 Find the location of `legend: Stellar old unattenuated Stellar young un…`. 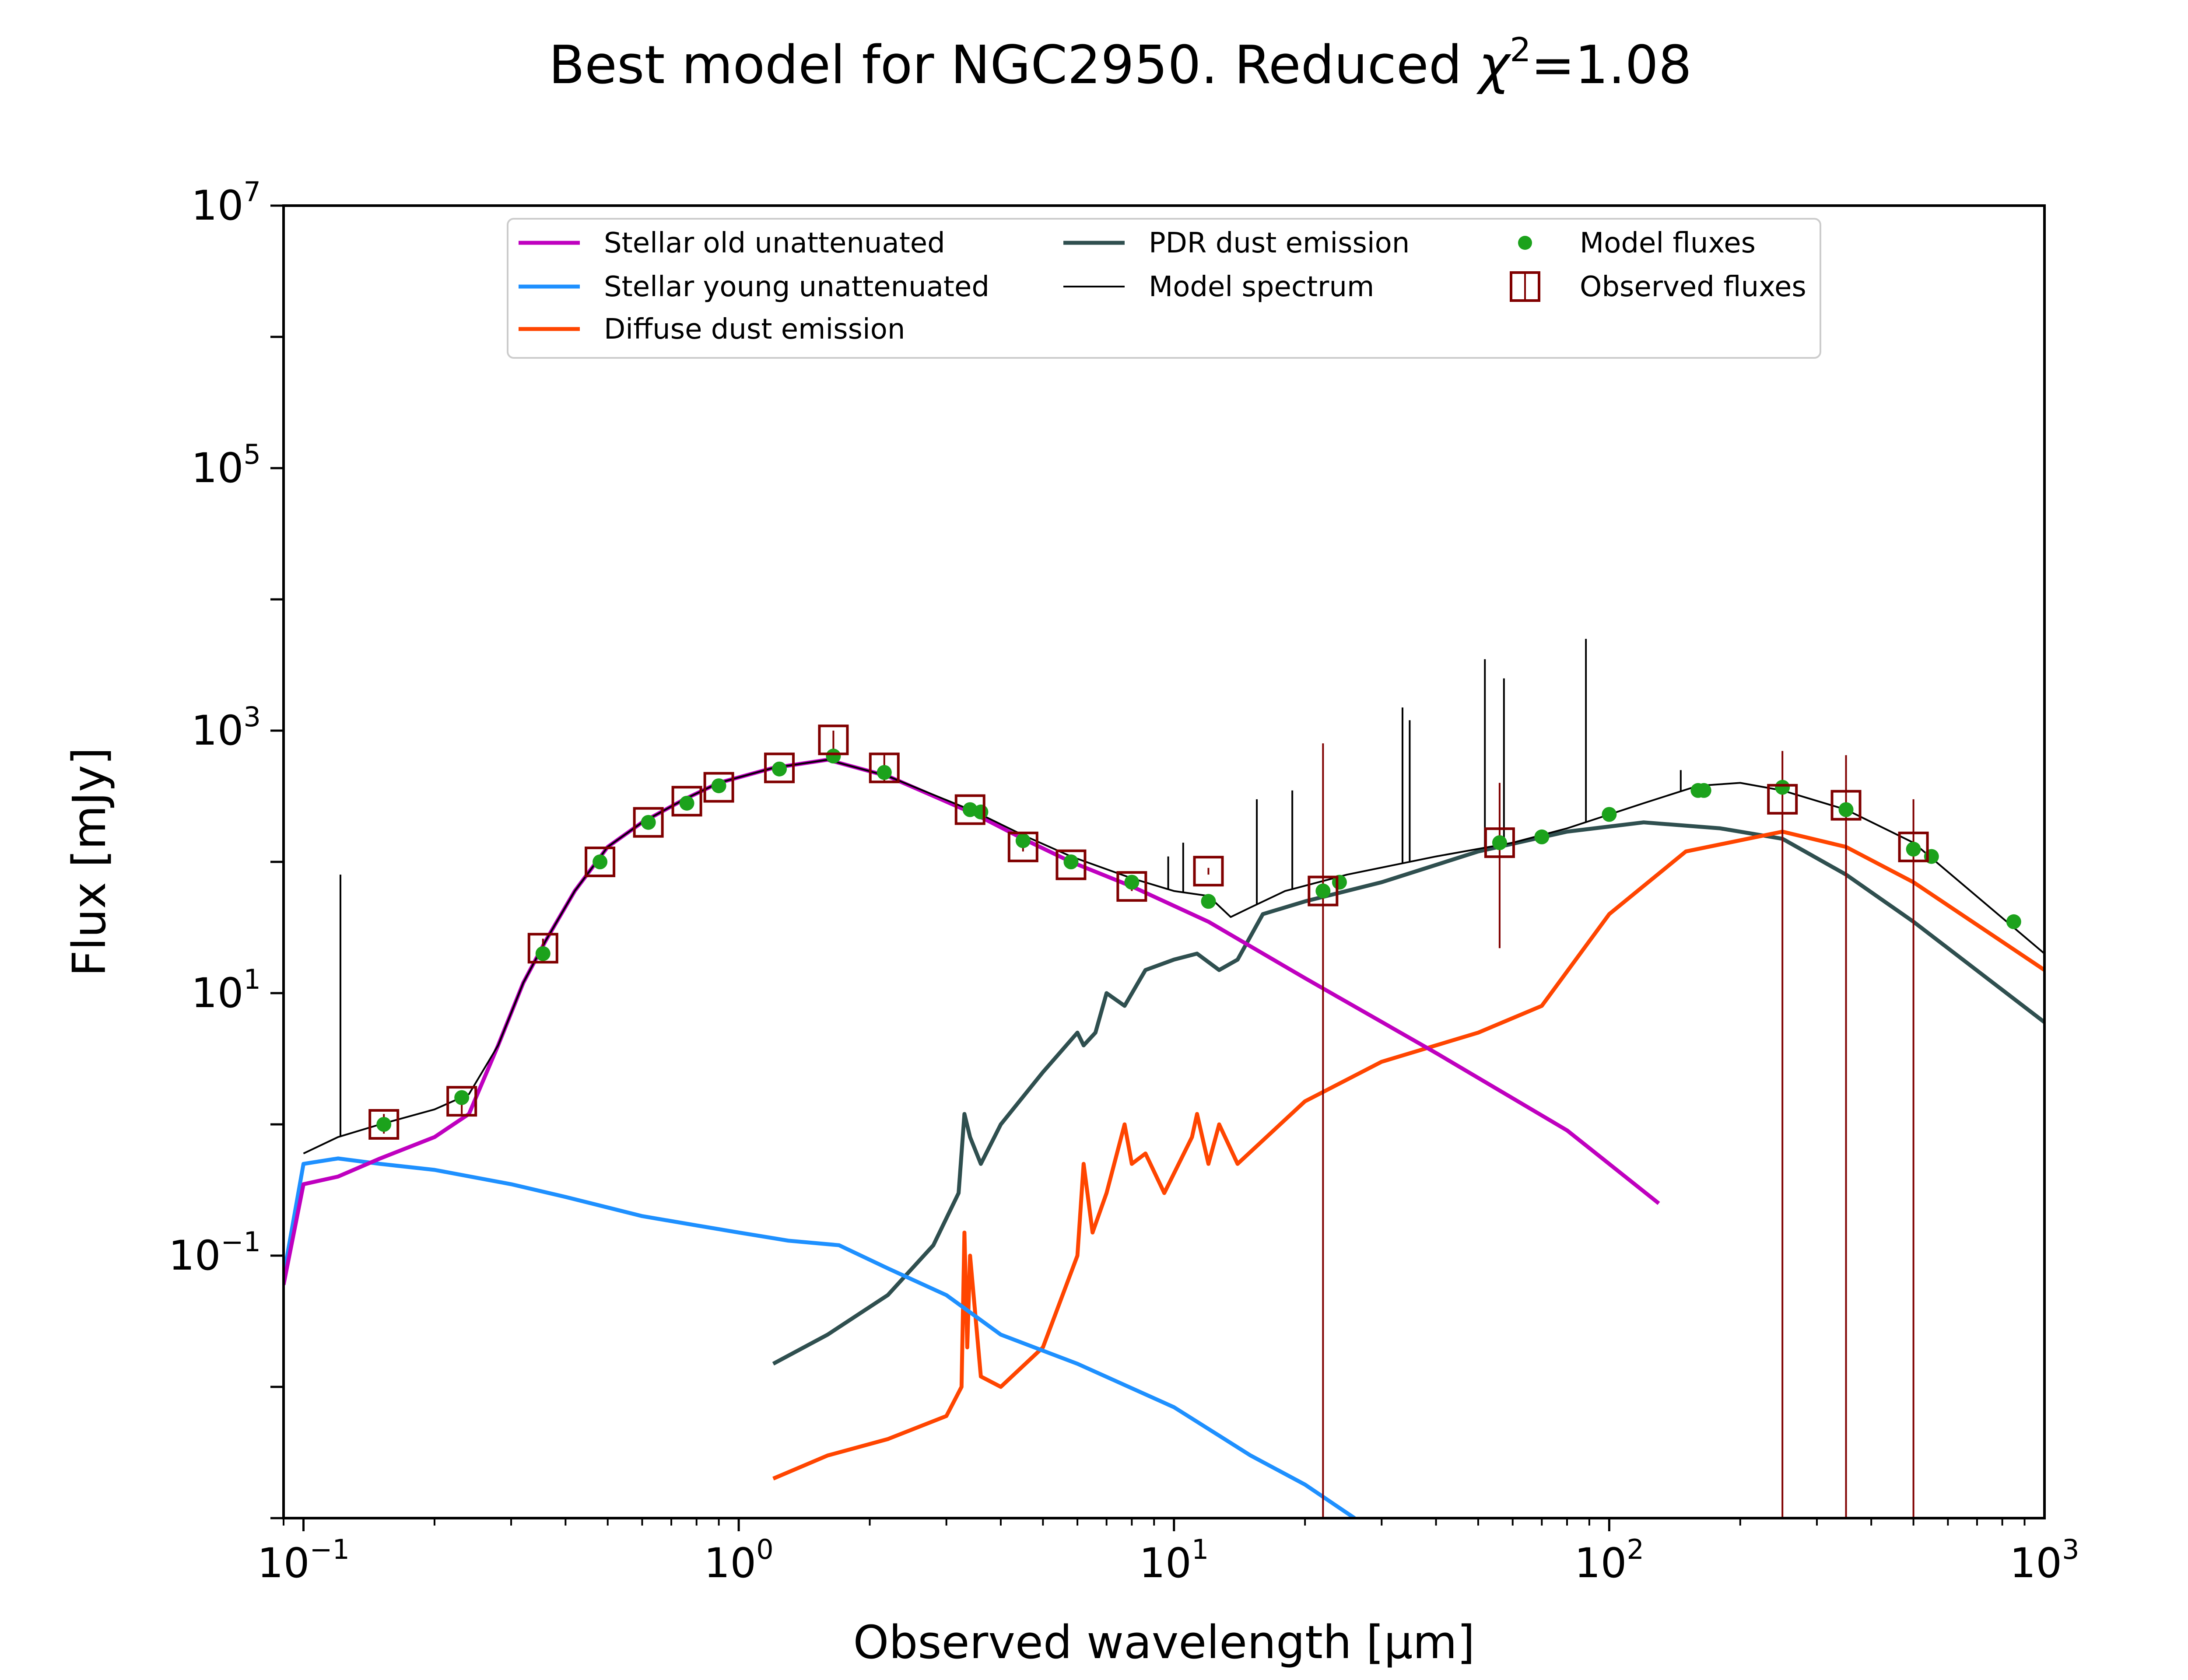

legend: Stellar old unattenuated Stellar young un… is located at coordinates (1164, 288).